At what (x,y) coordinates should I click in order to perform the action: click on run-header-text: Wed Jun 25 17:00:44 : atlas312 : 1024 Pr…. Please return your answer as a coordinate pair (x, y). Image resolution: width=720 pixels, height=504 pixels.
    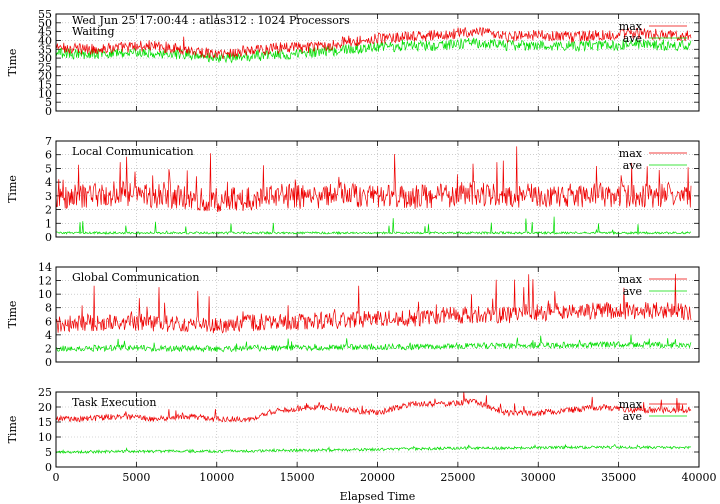
    Looking at the image, I should click on (211, 20).